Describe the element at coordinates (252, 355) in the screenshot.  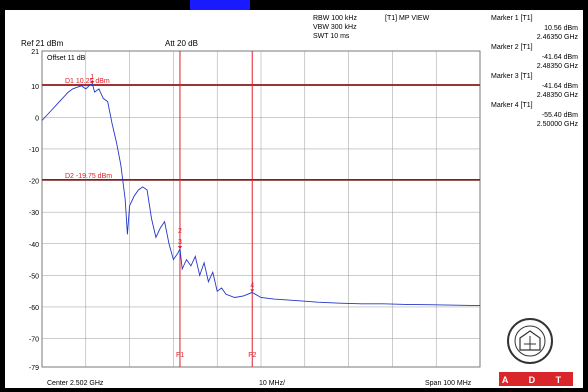
I see `frequency-line-label: F2` at that location.